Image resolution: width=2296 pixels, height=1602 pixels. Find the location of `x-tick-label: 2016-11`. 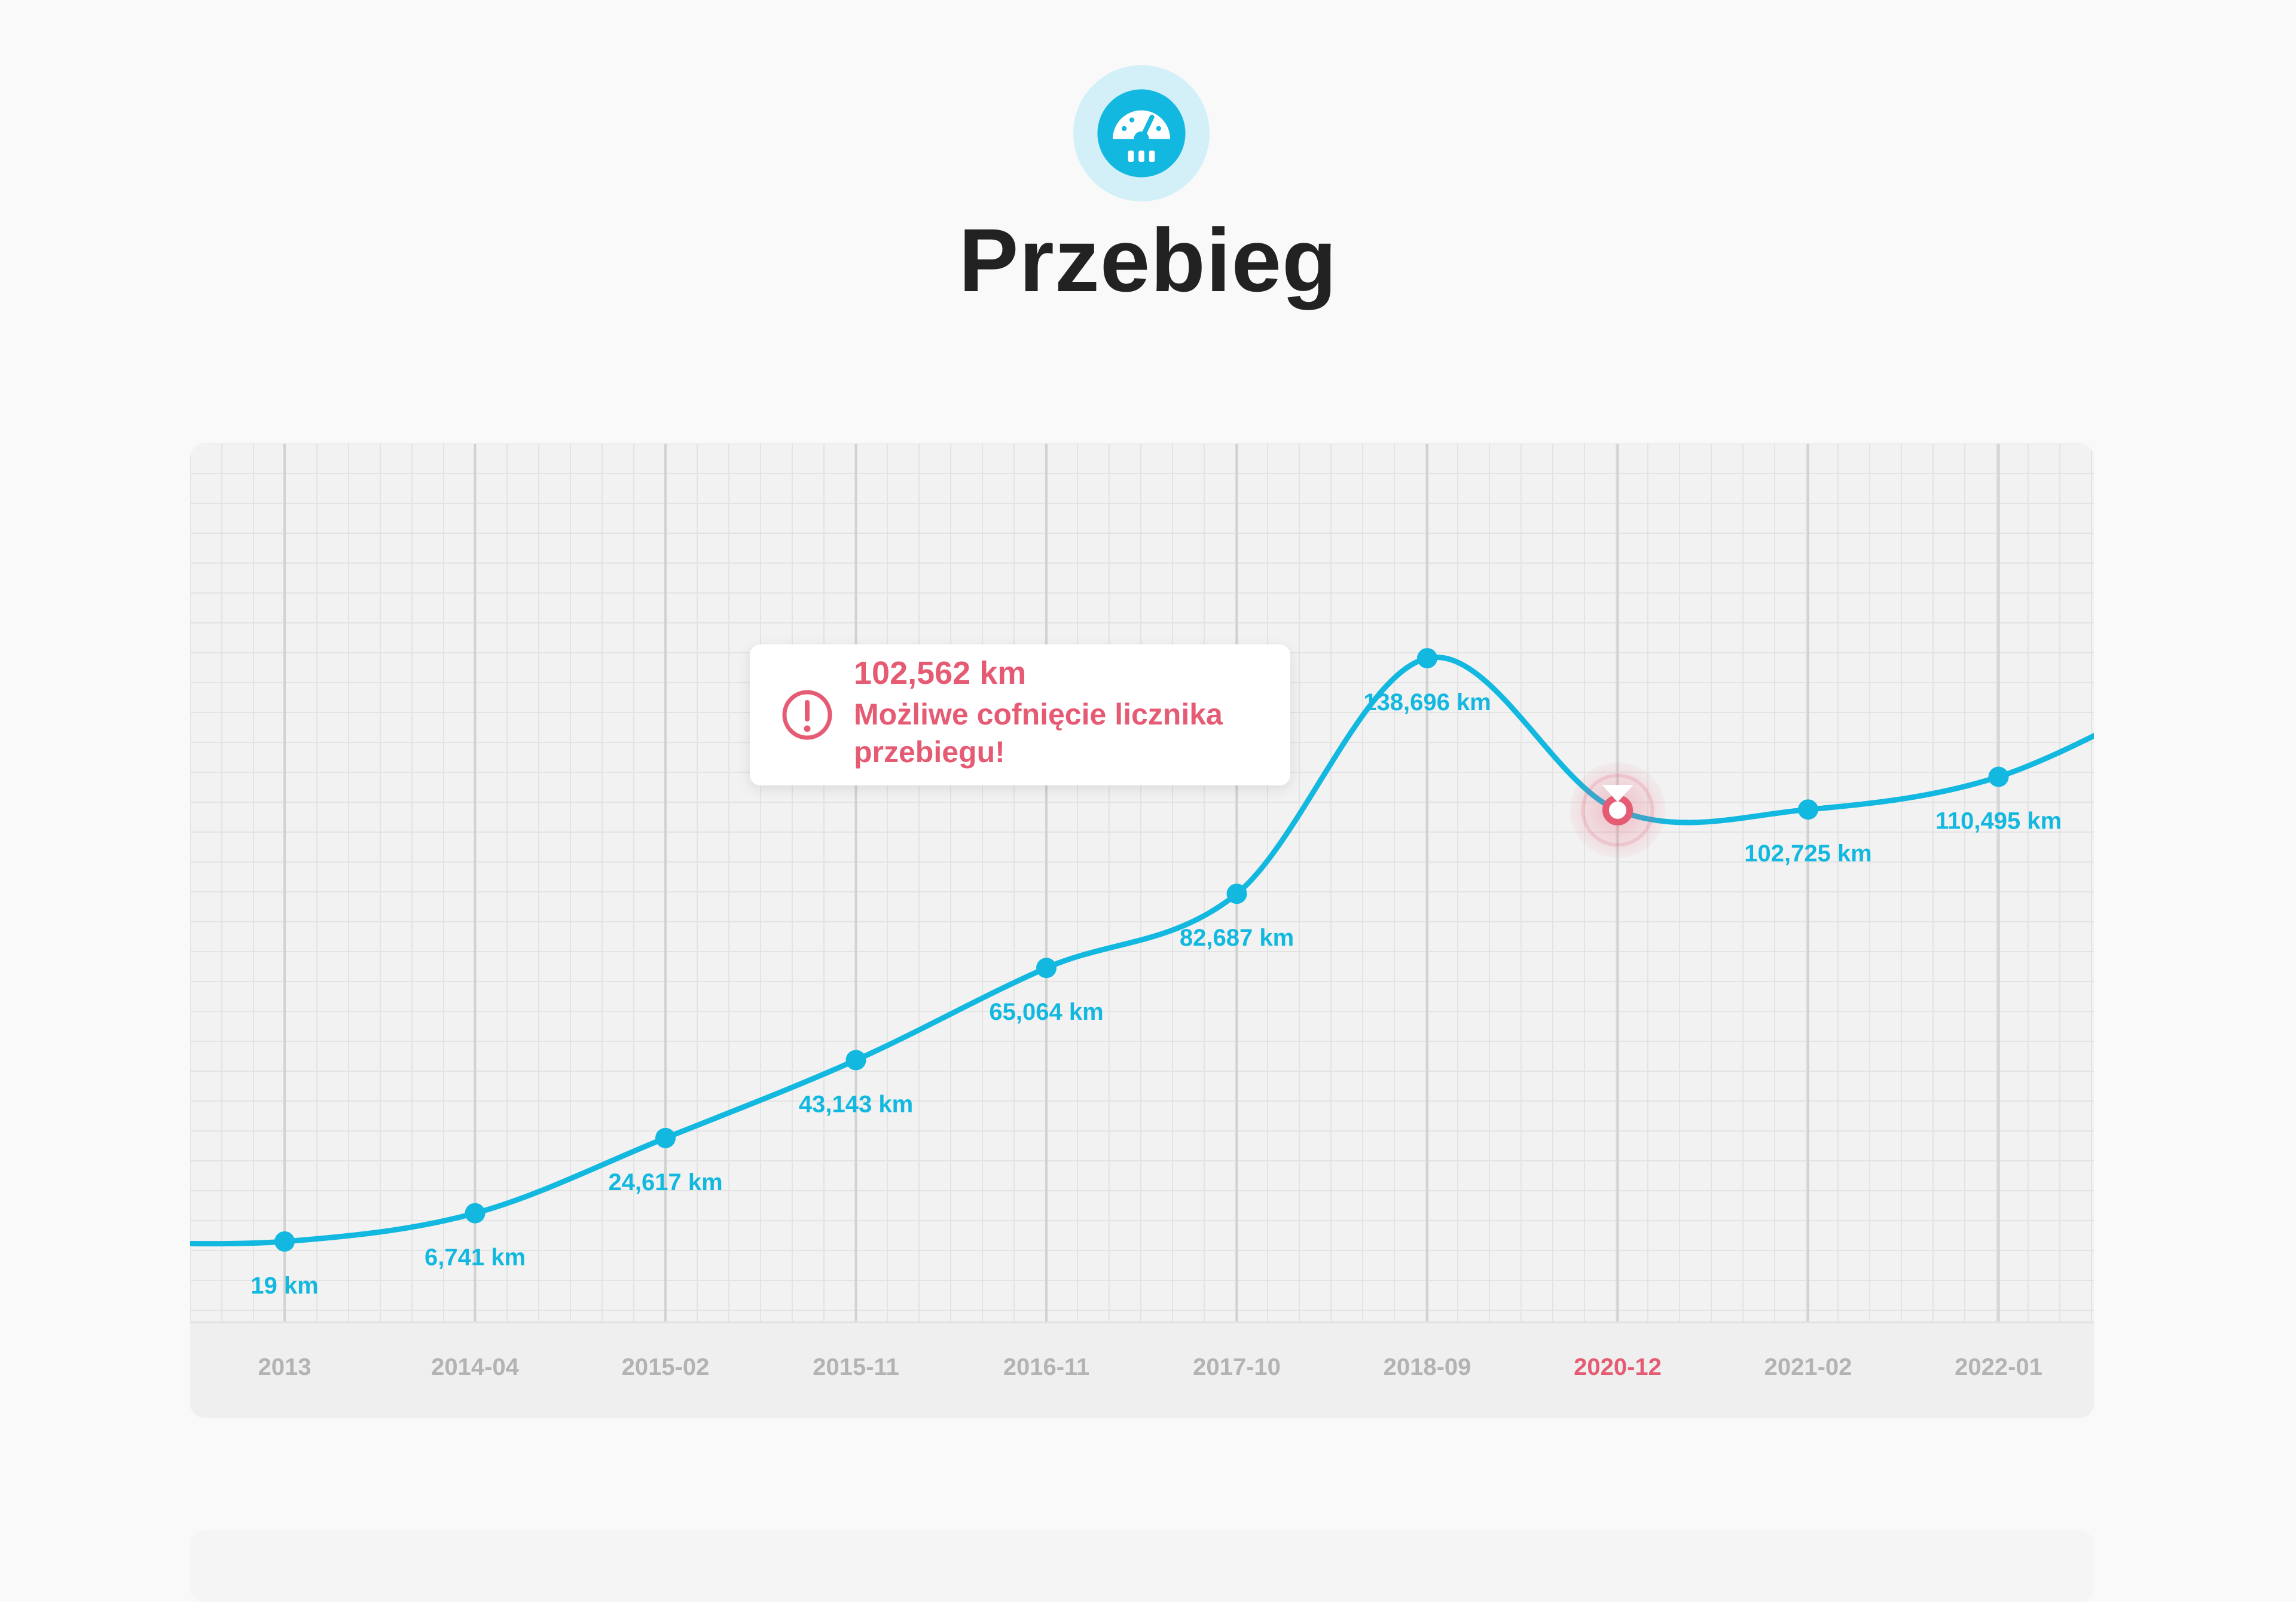

x-tick-label: 2016-11 is located at coordinates (1046, 1367).